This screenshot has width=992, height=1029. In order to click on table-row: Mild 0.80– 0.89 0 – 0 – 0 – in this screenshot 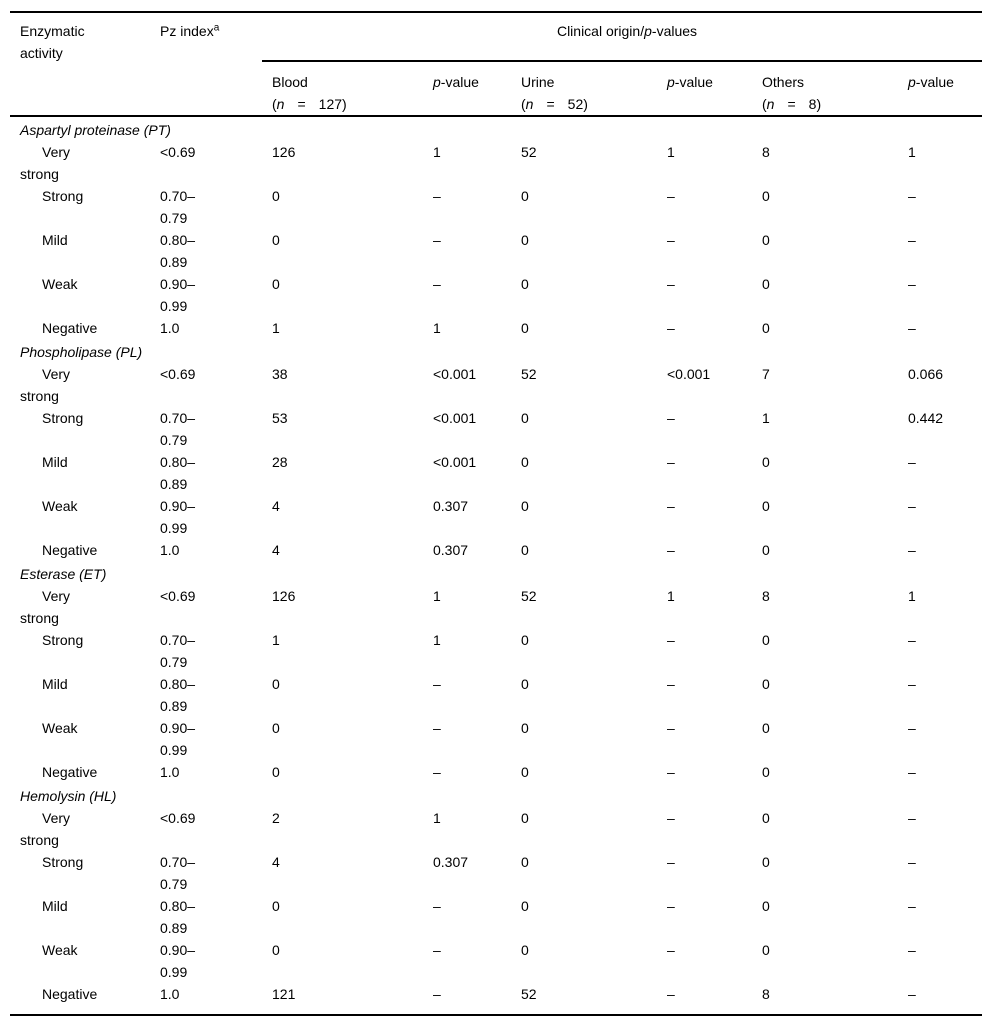, I will do `click(496, 251)`.